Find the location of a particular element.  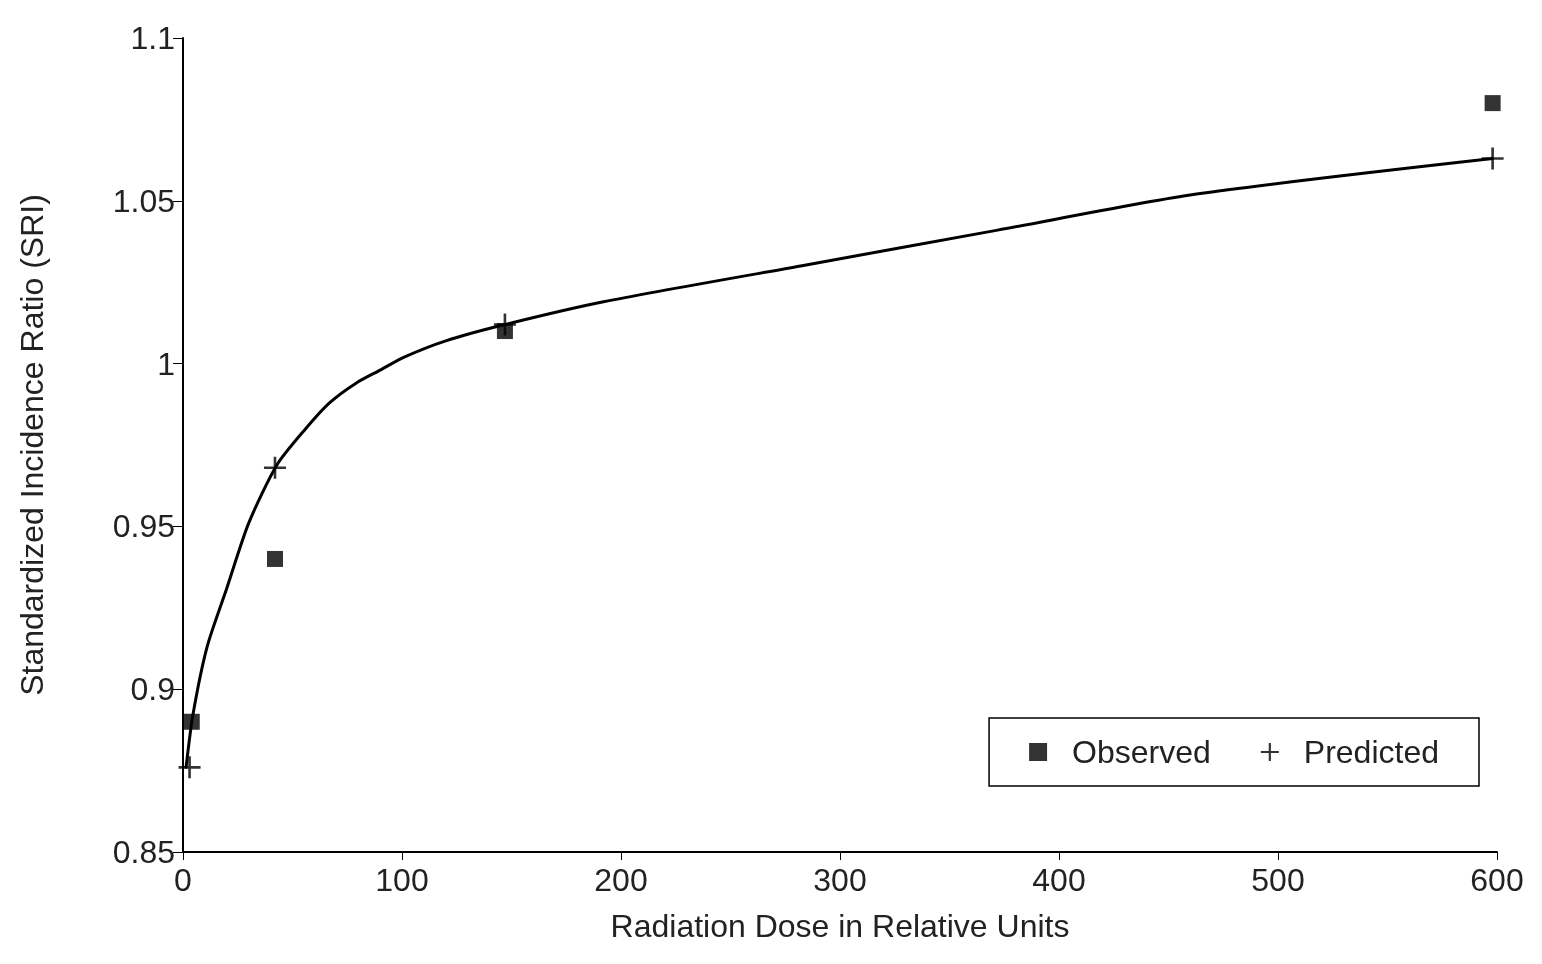

x-axis-title: Radiation Dose in Relative Units is located at coordinates (840, 926).